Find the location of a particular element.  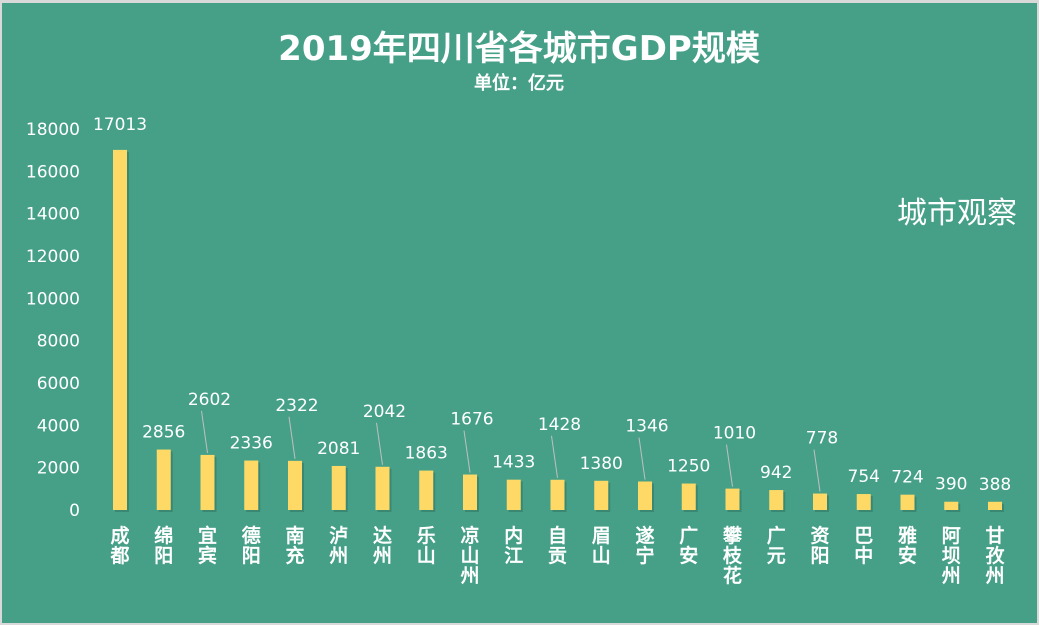

x-category-label: 遂宁 is located at coordinates (644, 545).